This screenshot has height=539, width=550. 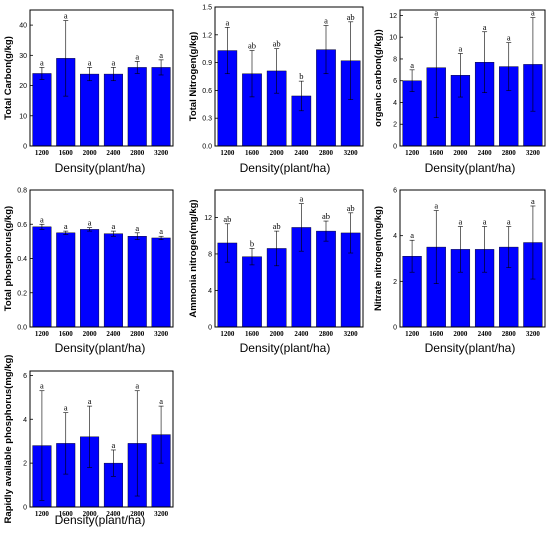 What do you see at coordinates (193, 258) in the screenshot?
I see `y-axis-label: Ammonia nitrogen(mg/kg)` at bounding box center [193, 258].